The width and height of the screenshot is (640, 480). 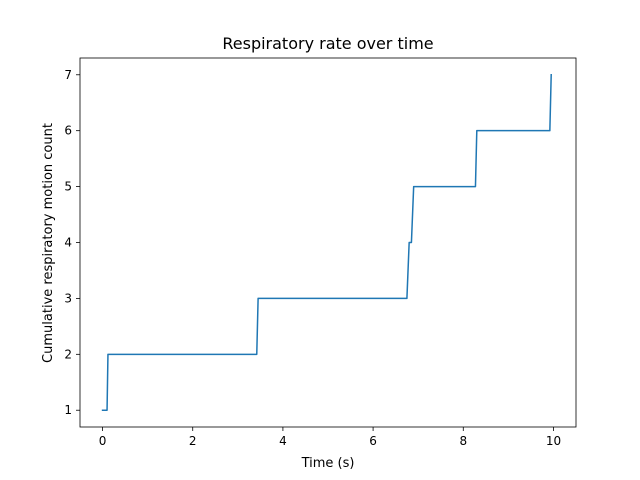 I want to click on x-tick-label: 8, so click(x=463, y=441).